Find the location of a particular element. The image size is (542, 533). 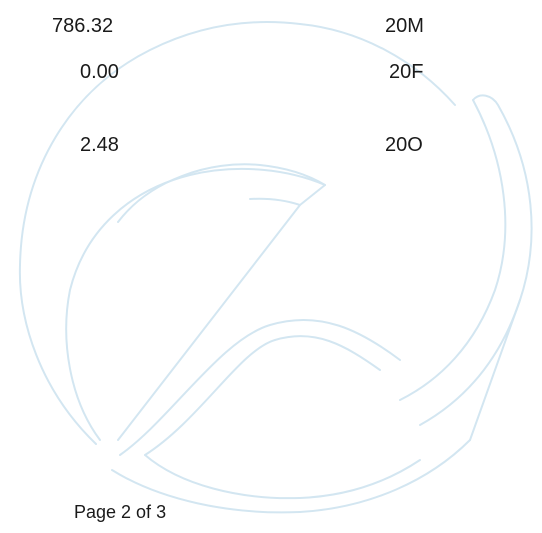

watermark-arc-bottom is located at coordinates (291, 476).